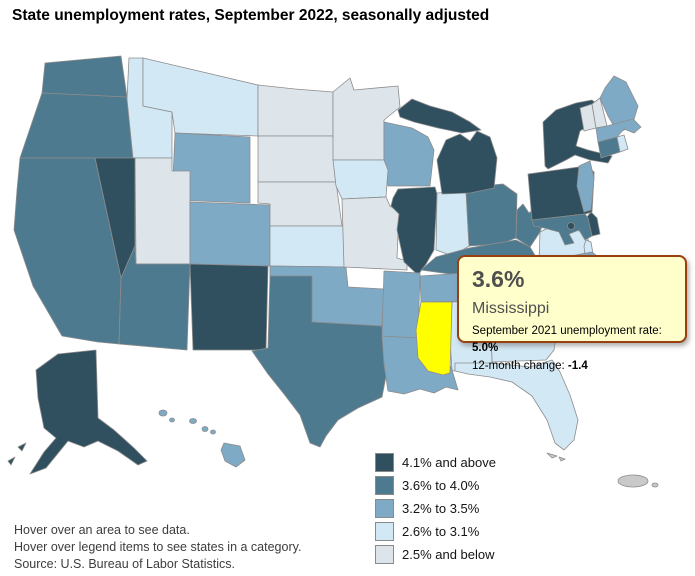 This screenshot has height=576, width=695. Describe the element at coordinates (567, 331) in the screenshot. I see `tooltip-previous-rate-label: September 2021 unemployment rate:` at that location.